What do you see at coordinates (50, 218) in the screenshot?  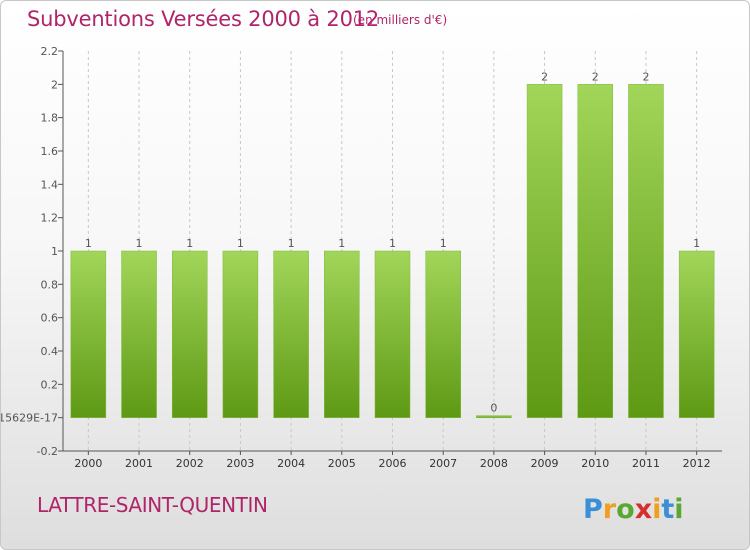 I see `y-tick-label: 1.2` at bounding box center [50, 218].